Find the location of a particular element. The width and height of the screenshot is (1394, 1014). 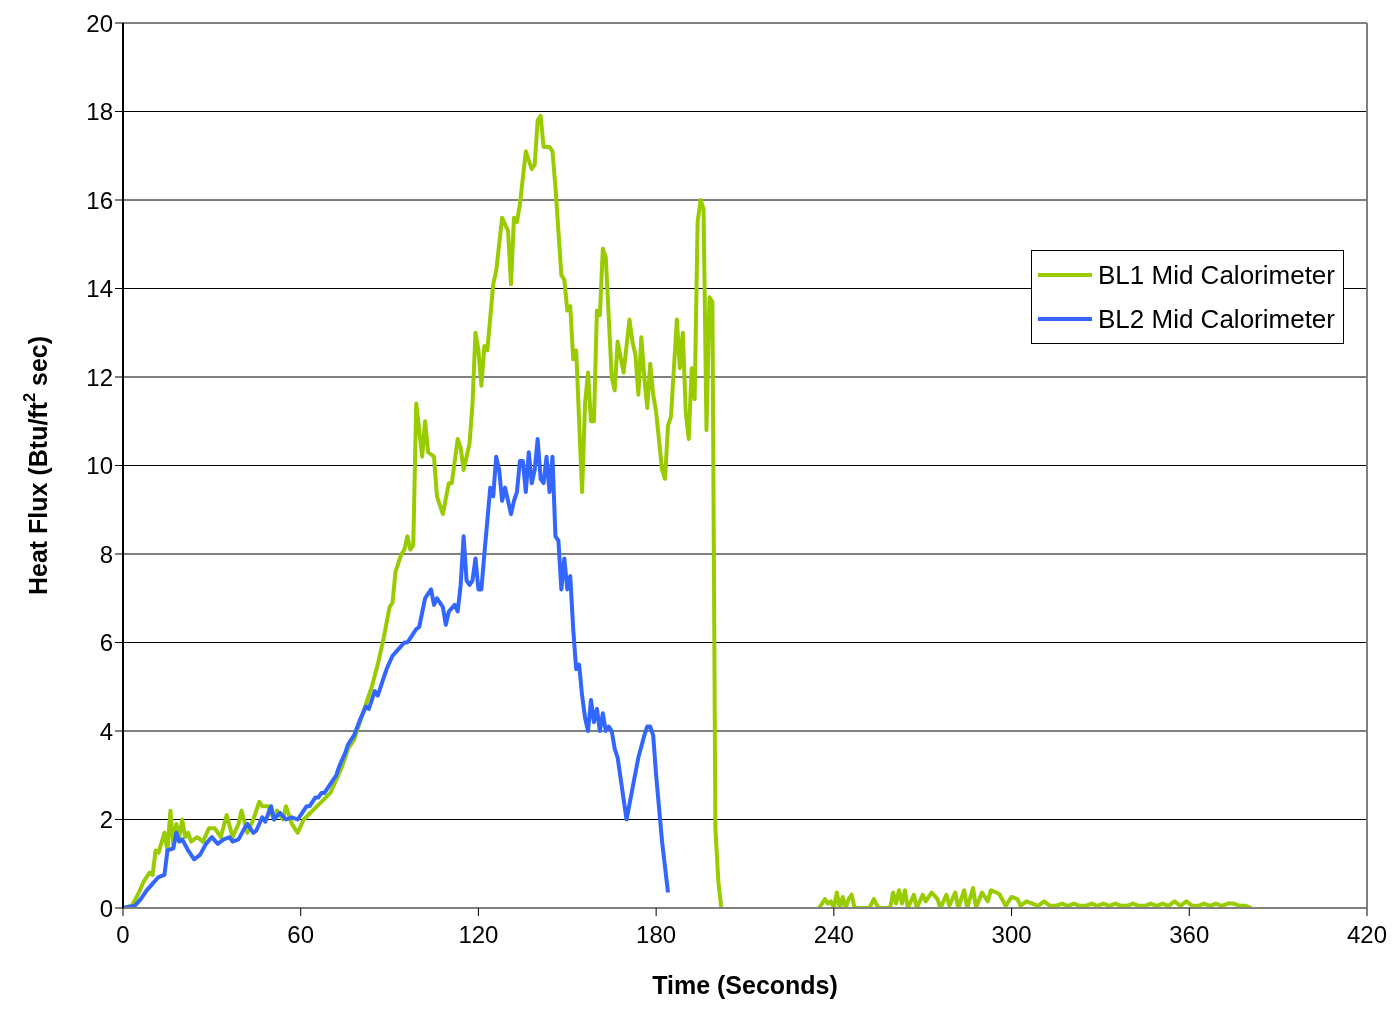

y-tick-label: 14 is located at coordinates (99, 289).